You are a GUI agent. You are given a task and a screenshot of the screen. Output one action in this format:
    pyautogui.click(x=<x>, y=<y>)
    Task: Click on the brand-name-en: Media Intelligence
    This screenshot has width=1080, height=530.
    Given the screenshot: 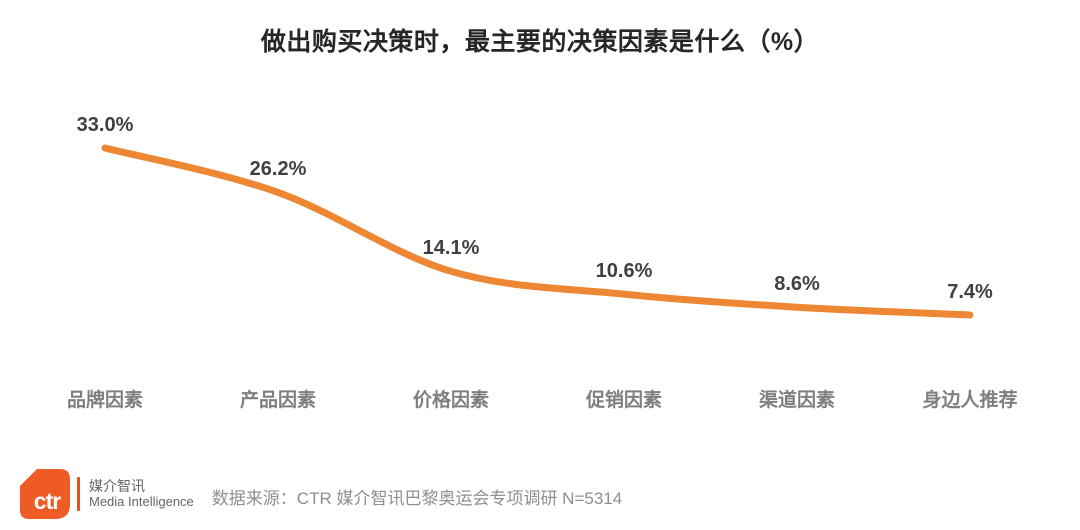 What is the action you would take?
    pyautogui.click(x=141, y=501)
    